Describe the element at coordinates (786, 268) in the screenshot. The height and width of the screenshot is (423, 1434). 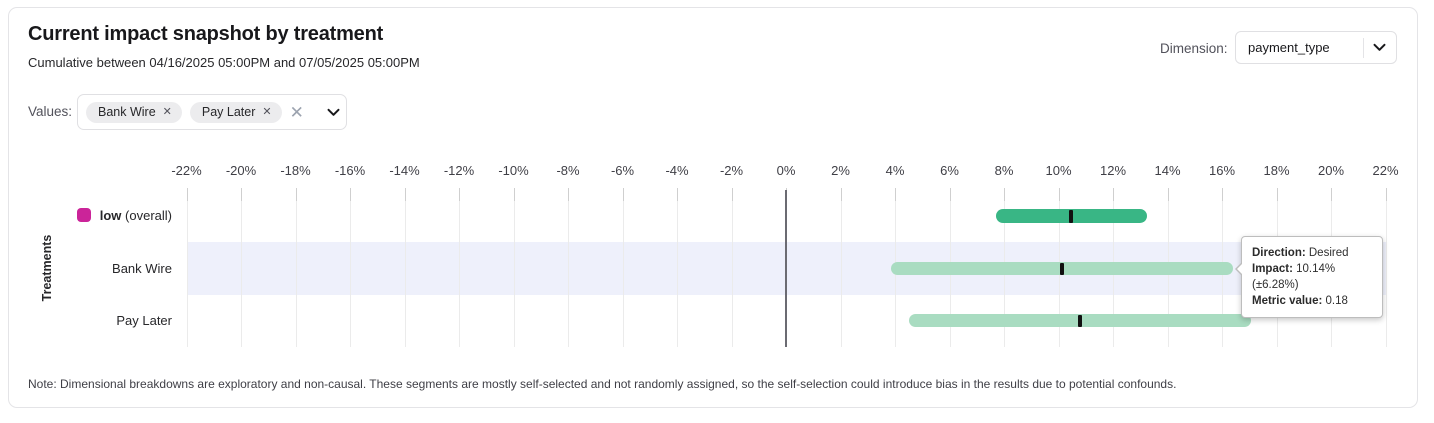
I see `zero-axis-line` at that location.